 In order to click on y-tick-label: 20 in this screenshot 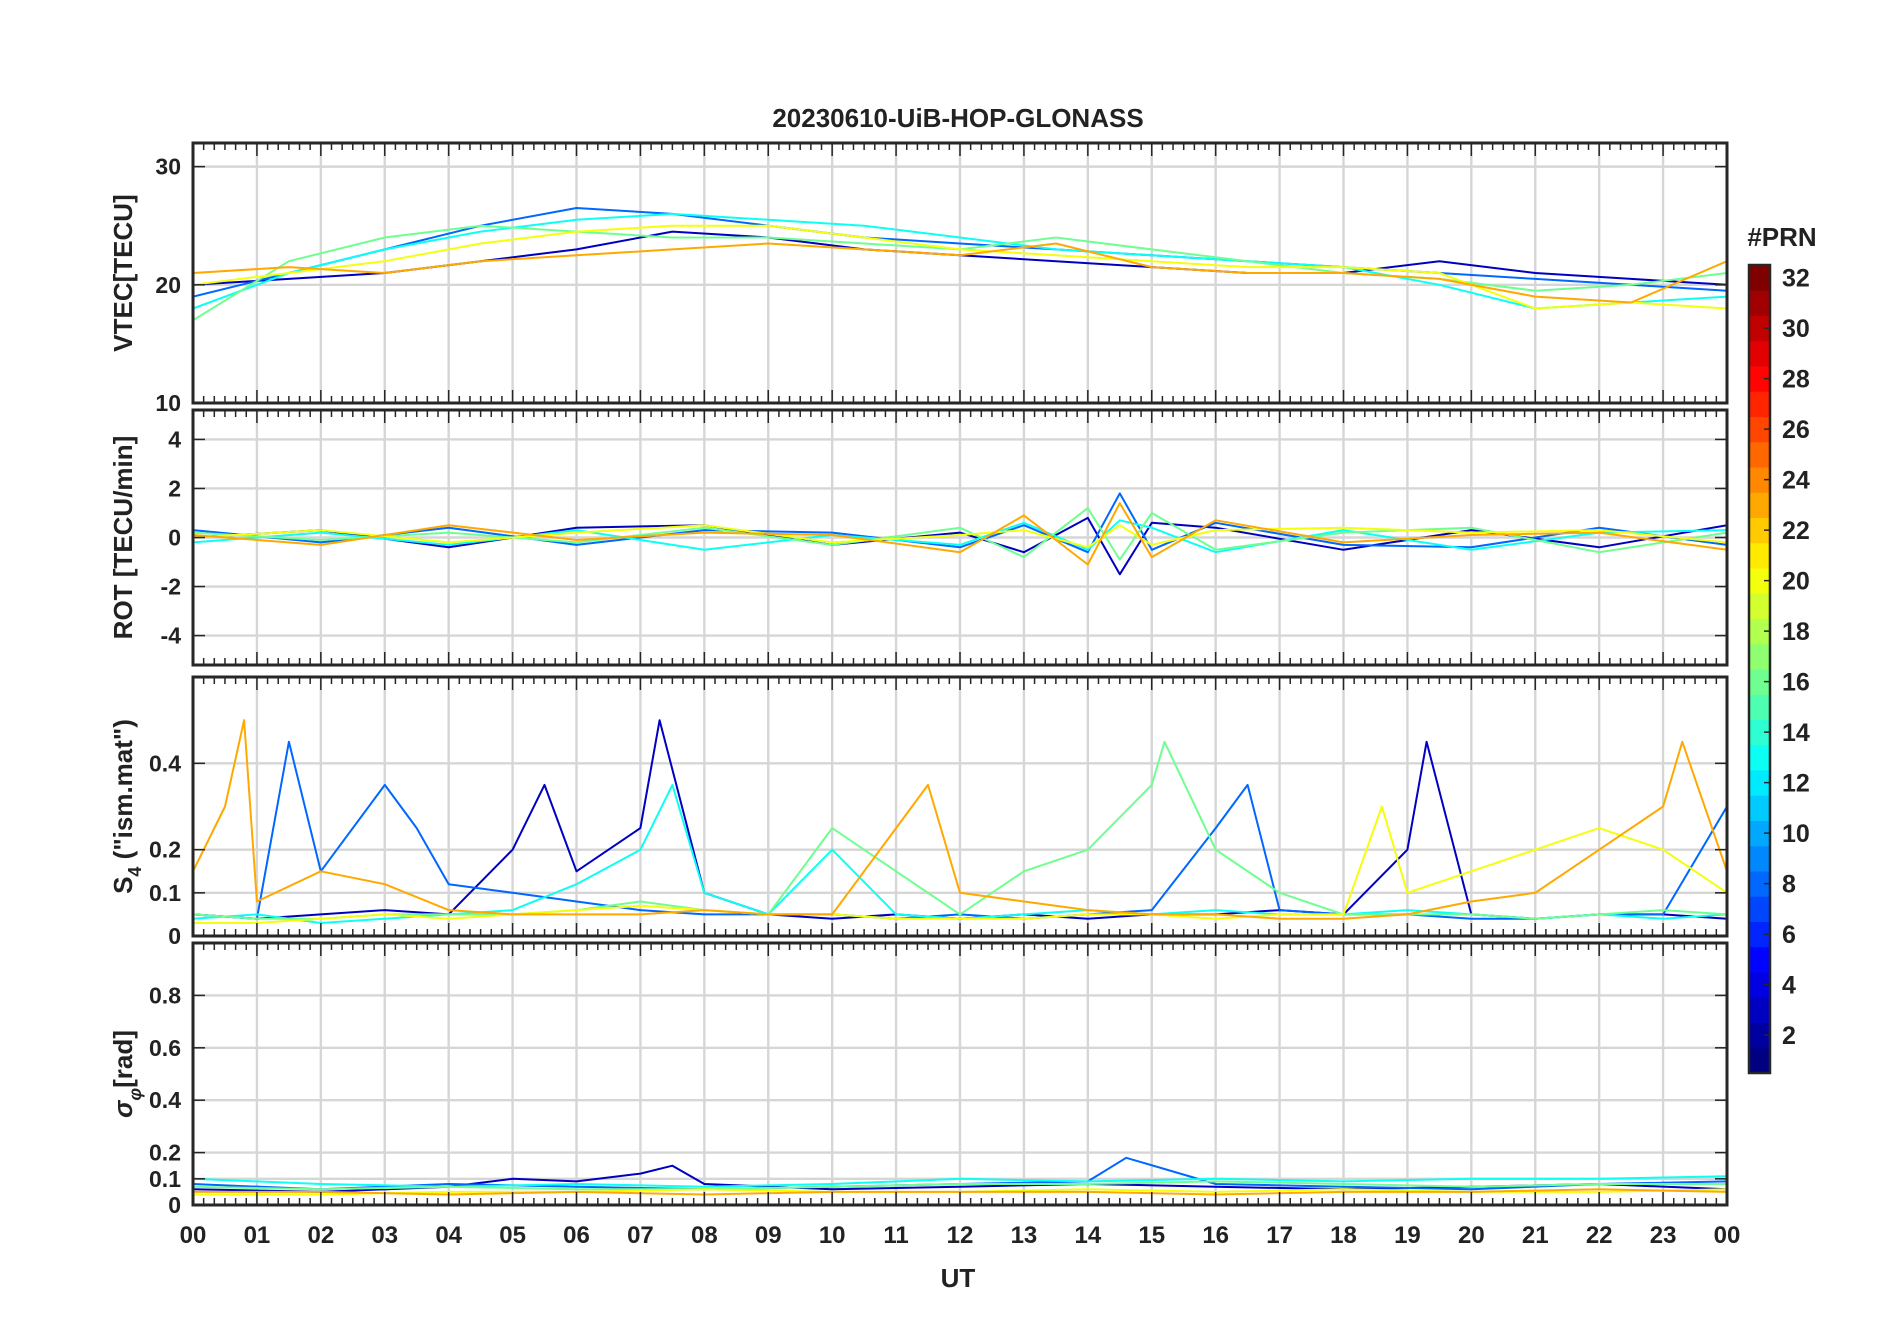, I will do `click(168, 285)`.